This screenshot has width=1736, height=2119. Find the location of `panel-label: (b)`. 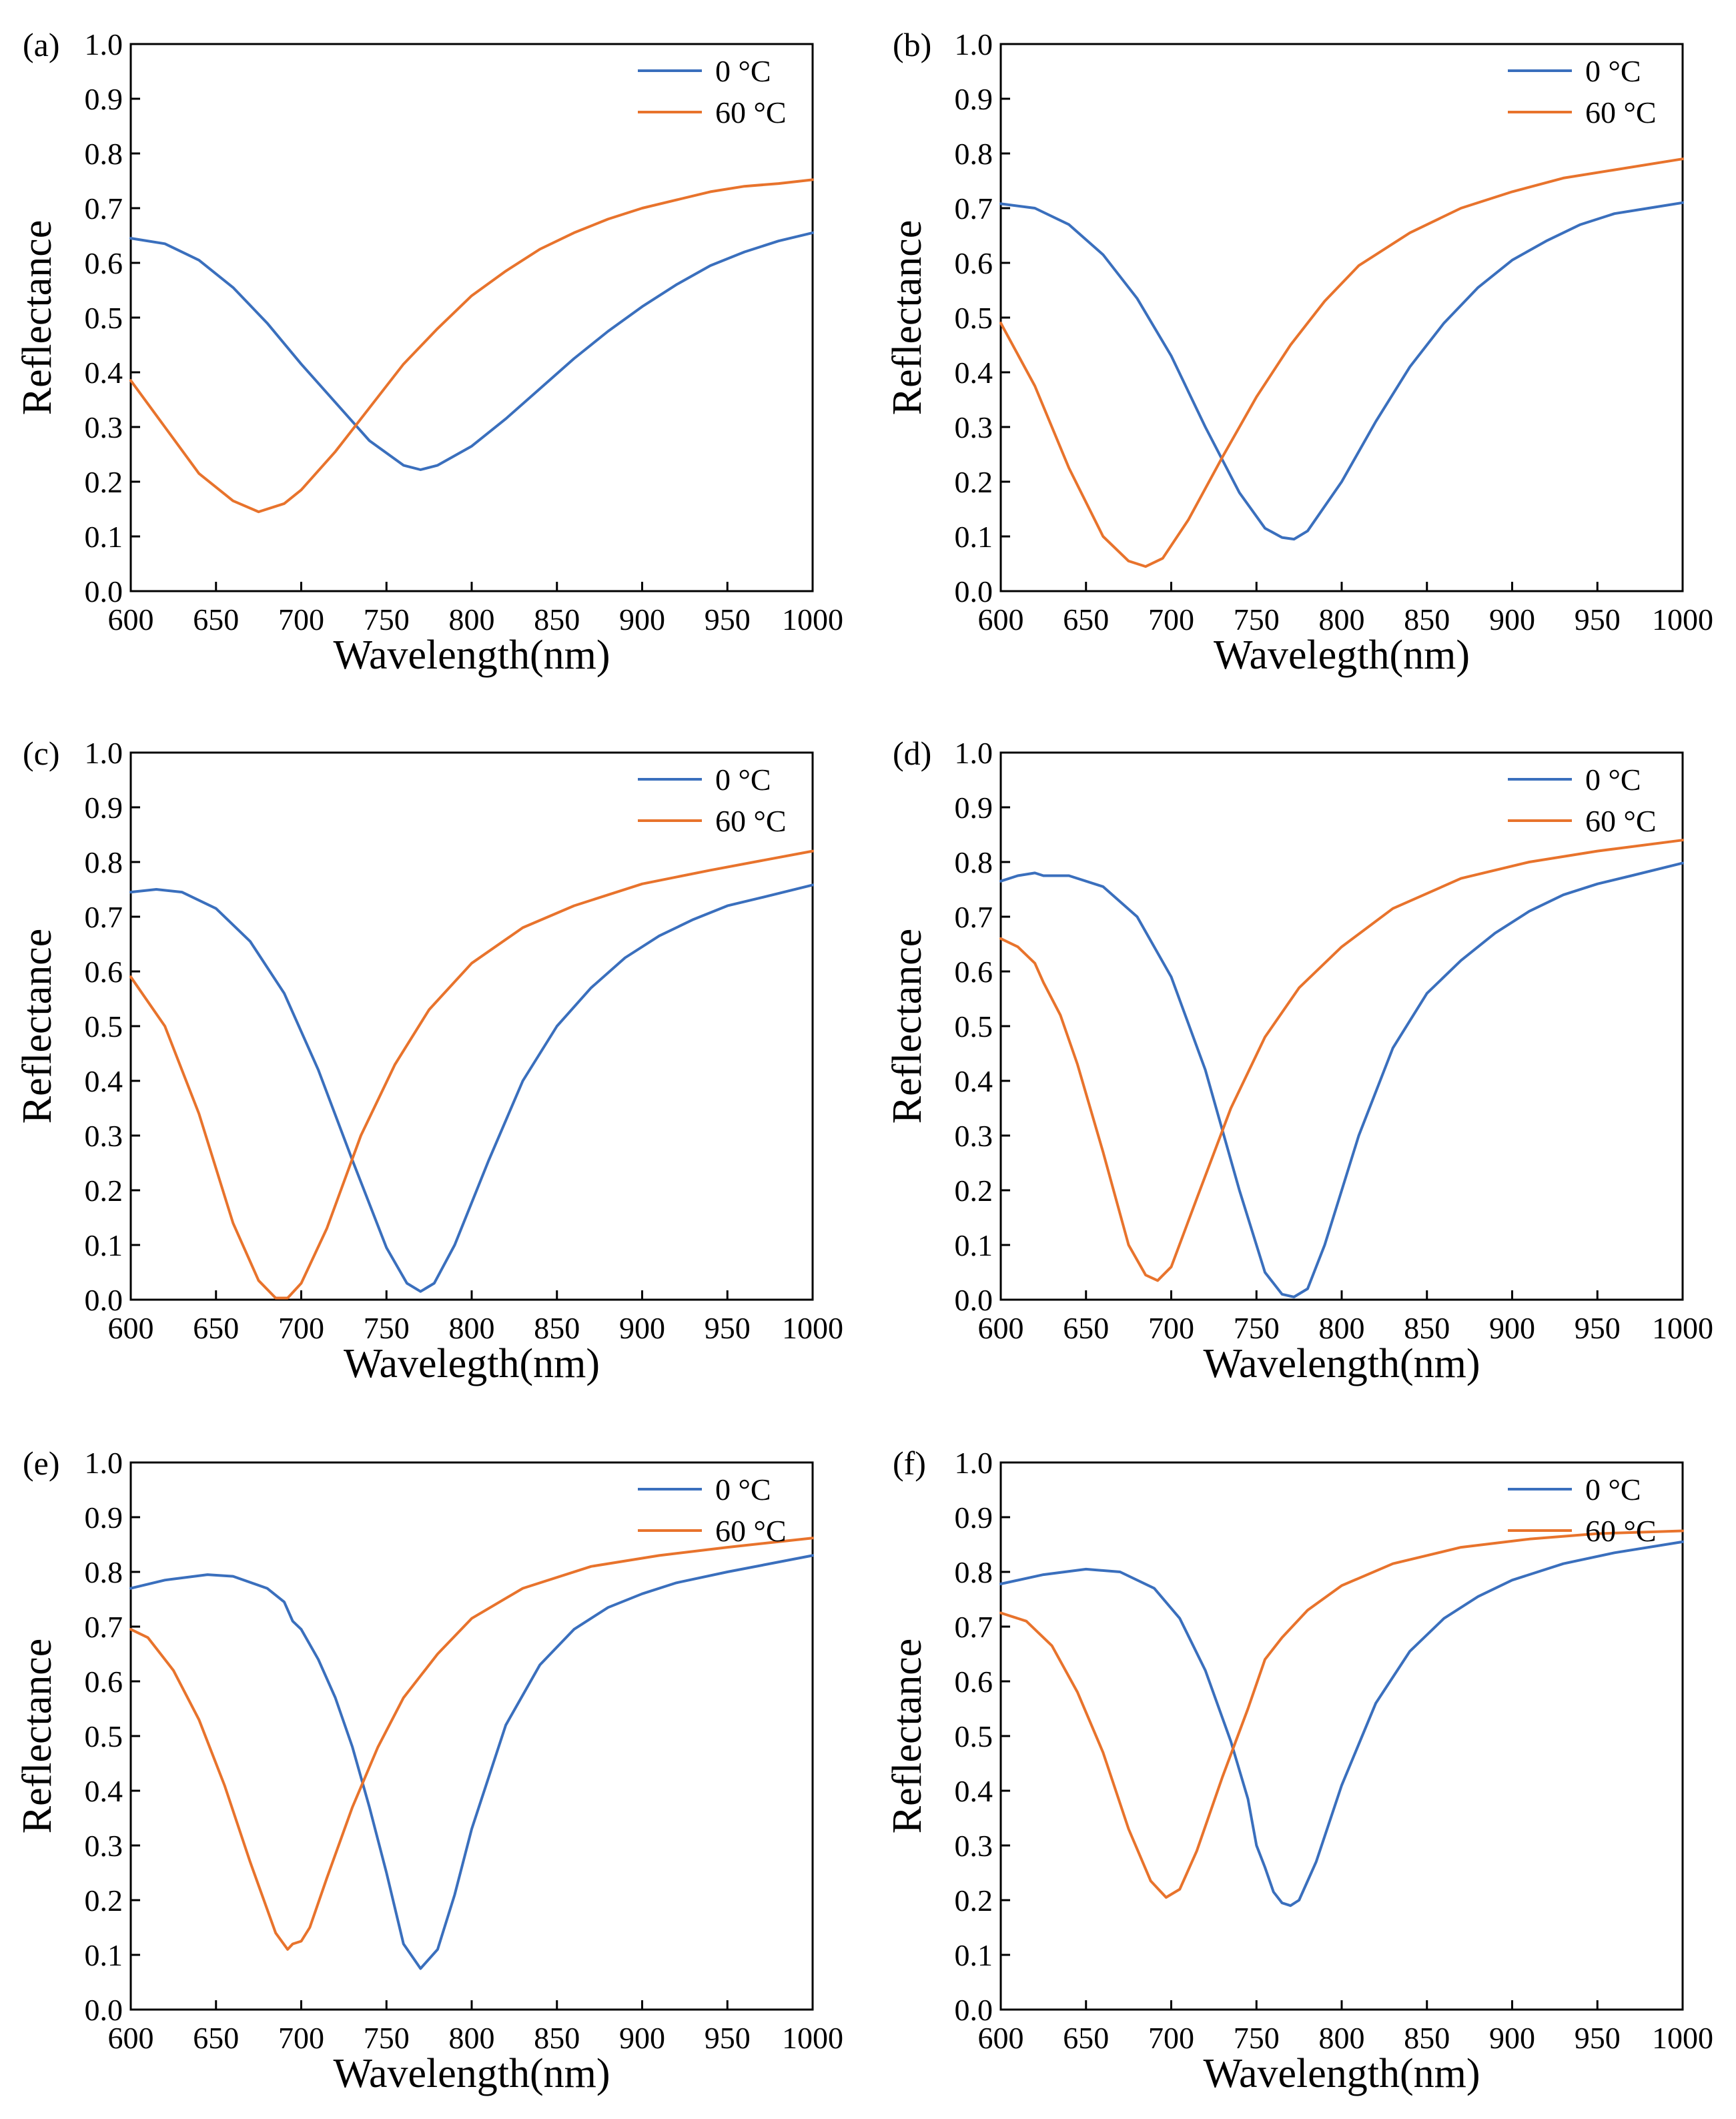

panel-label: (b) is located at coordinates (912, 44).